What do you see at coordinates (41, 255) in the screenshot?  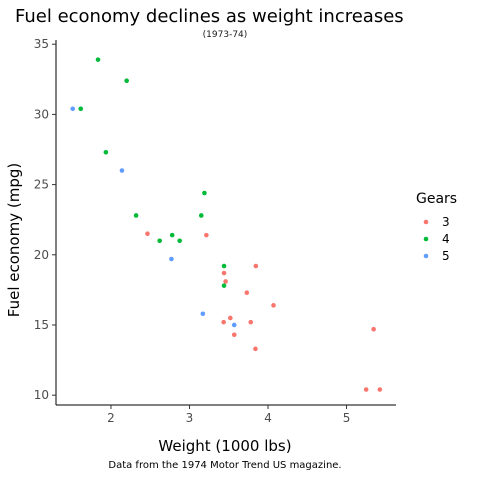 I see `y-tick-label: 20` at bounding box center [41, 255].